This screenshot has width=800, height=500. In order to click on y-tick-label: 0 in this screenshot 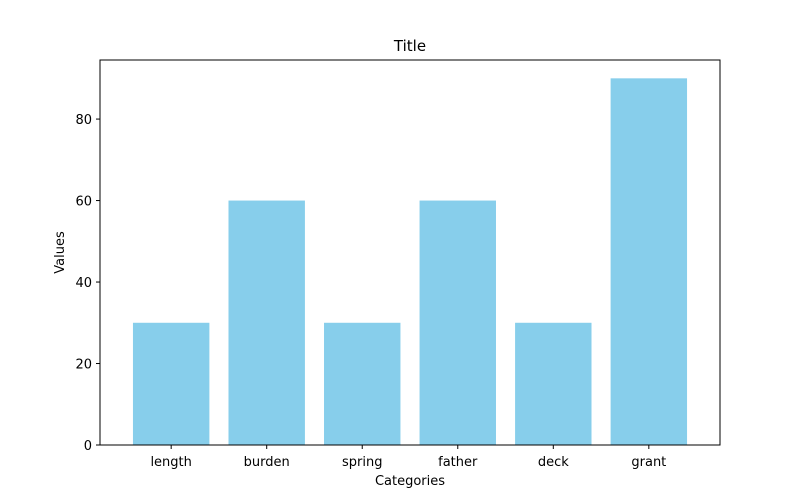, I will do `click(88, 446)`.